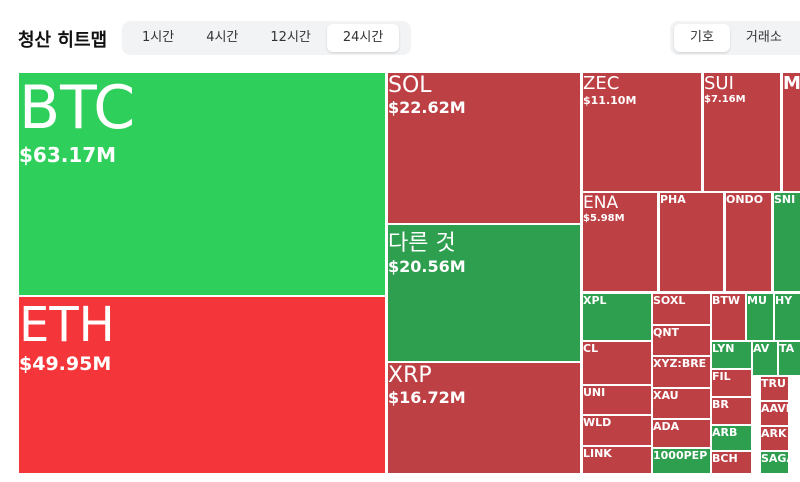 The width and height of the screenshot is (800, 482). I want to click on treemap-tile: 1000PEP, so click(681, 461).